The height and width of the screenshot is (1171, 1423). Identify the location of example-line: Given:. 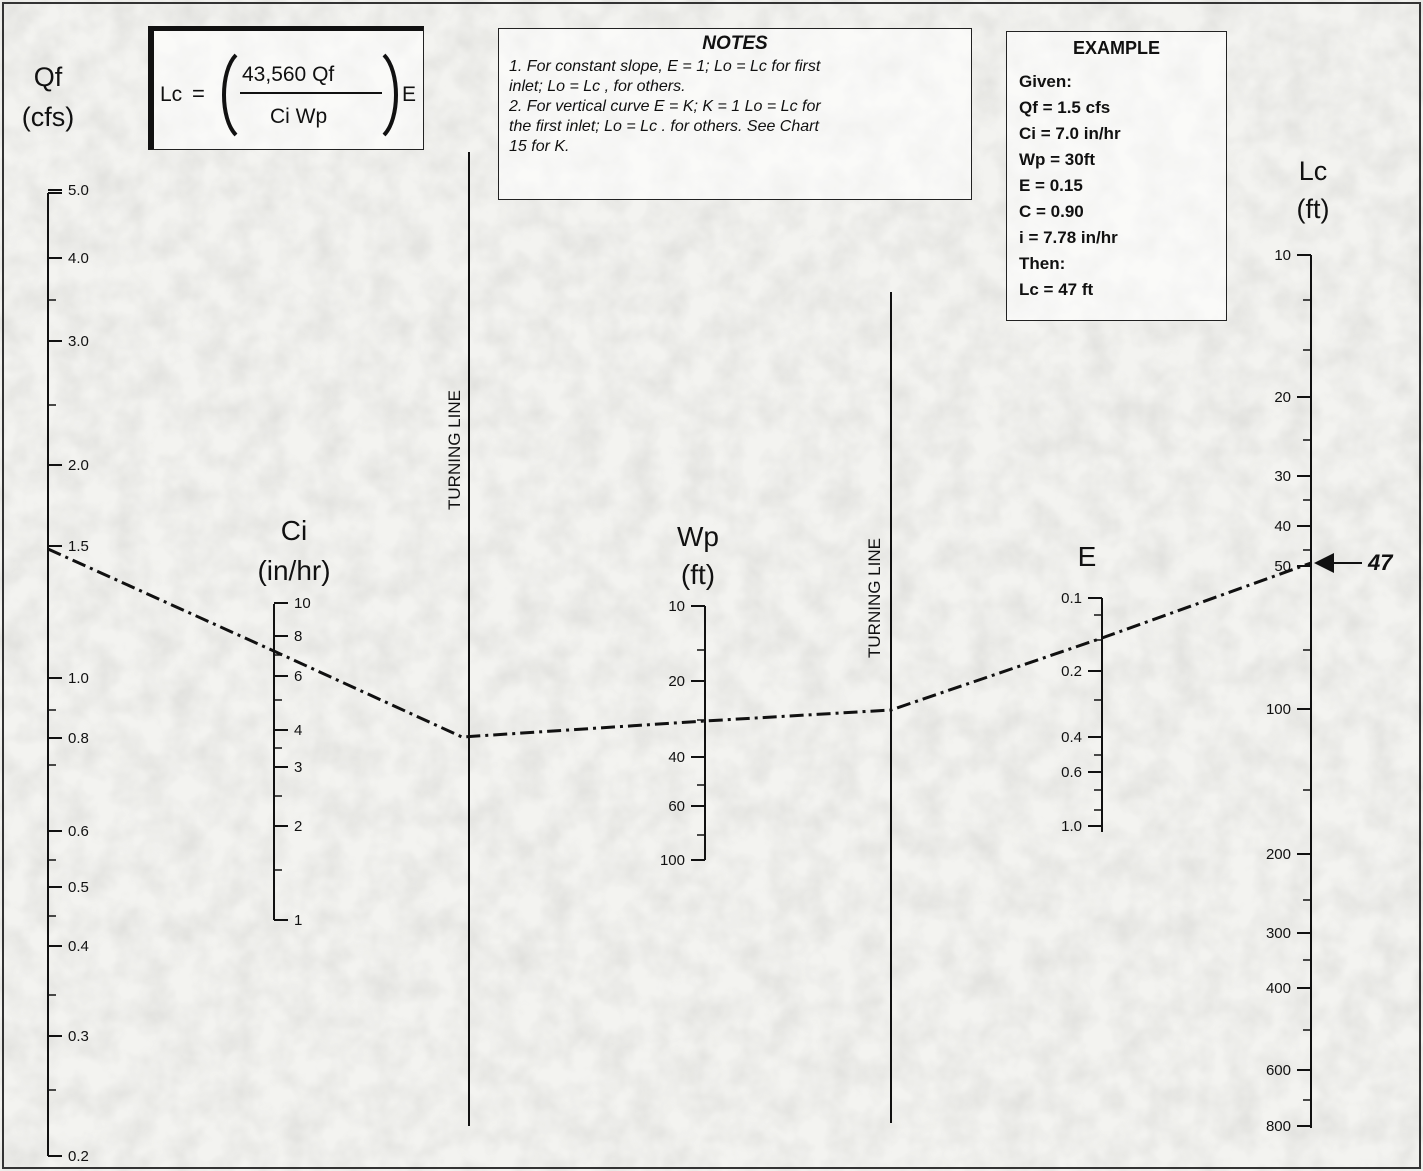
(1045, 81).